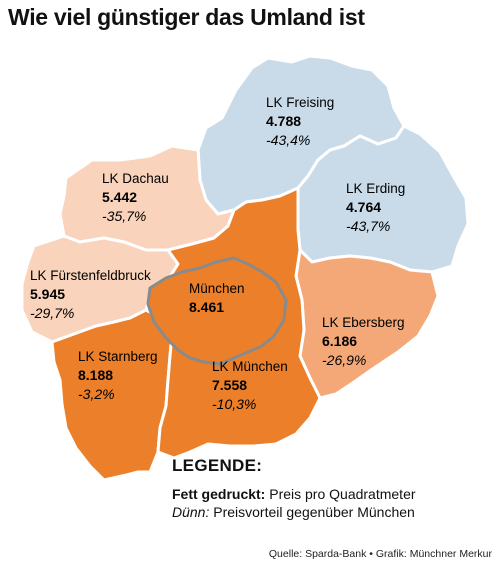 The width and height of the screenshot is (500, 566). Describe the element at coordinates (206, 307) in the screenshot. I see `region-price: 8.461` at that location.